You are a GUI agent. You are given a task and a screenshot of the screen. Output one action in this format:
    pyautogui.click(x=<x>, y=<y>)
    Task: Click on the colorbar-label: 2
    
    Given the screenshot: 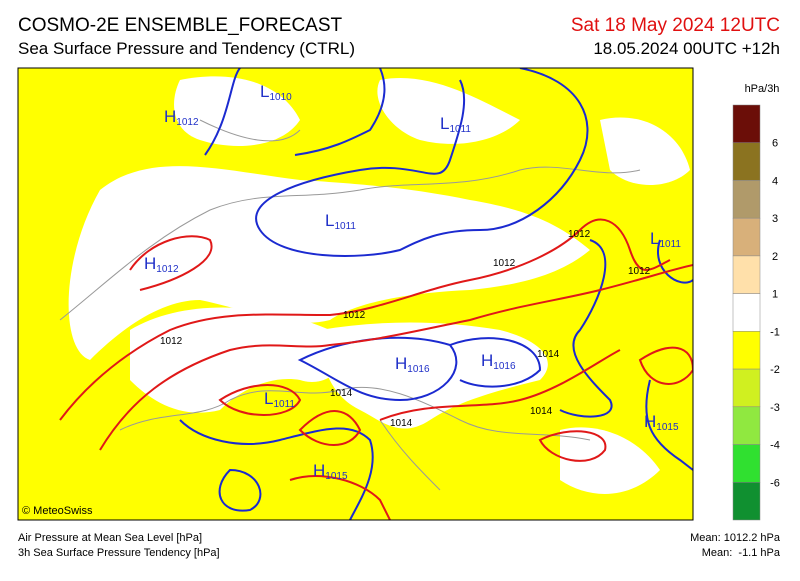 What is the action you would take?
    pyautogui.click(x=775, y=257)
    